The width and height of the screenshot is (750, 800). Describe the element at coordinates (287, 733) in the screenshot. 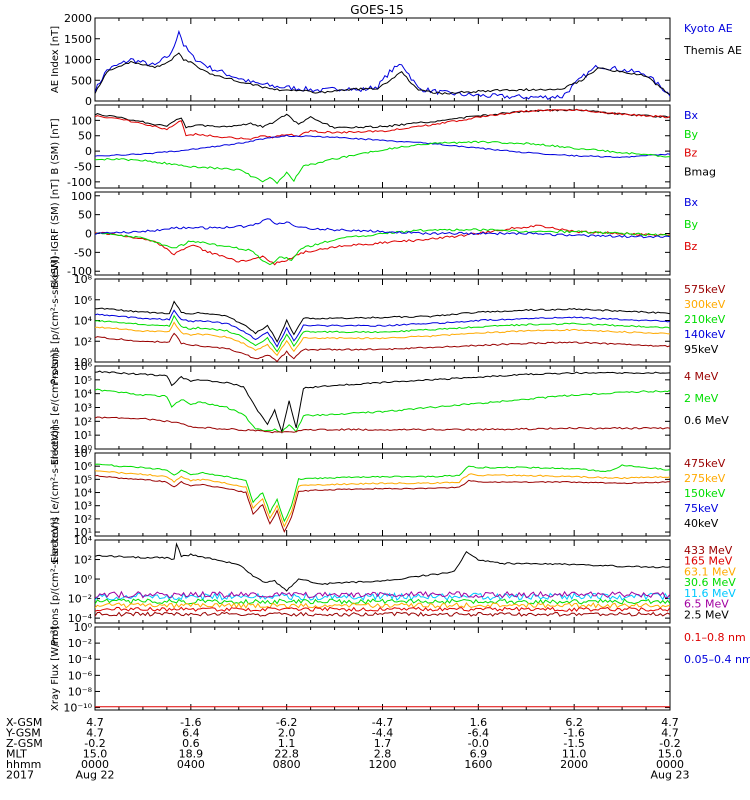

I see `footer-value: 2.0` at that location.